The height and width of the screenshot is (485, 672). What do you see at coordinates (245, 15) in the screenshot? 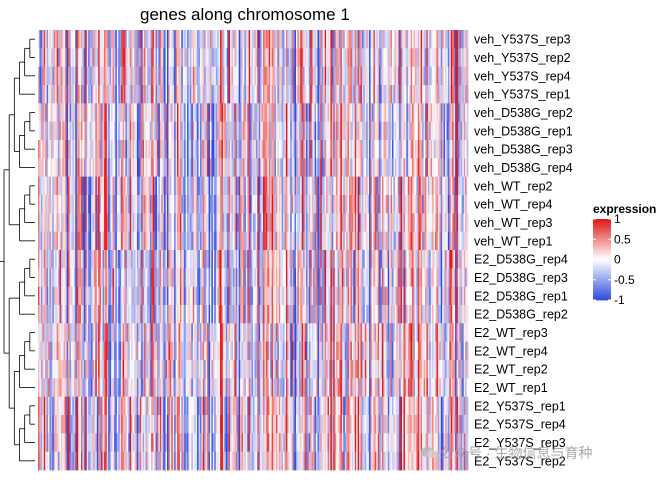
I see `chart-title: genes along chromosome 1` at bounding box center [245, 15].